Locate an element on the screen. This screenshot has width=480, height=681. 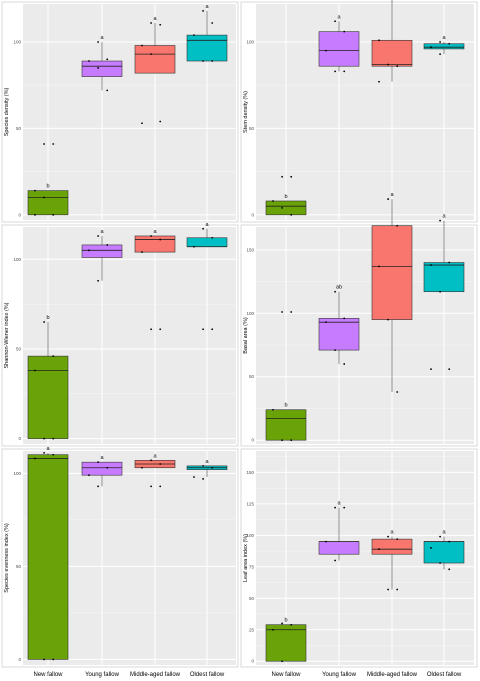
x-category-label: Middle-aged fallow is located at coordinates (155, 675).